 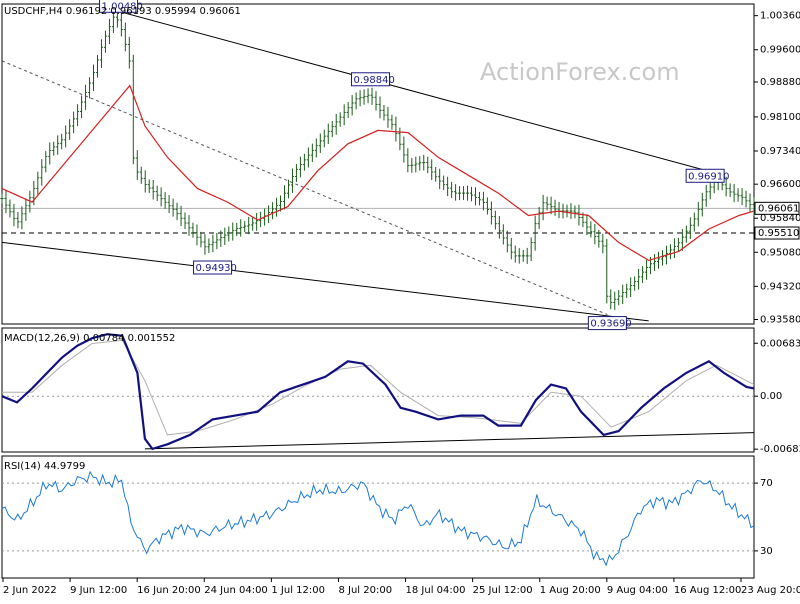 I want to click on macd-trend-line, so click(x=449, y=441).